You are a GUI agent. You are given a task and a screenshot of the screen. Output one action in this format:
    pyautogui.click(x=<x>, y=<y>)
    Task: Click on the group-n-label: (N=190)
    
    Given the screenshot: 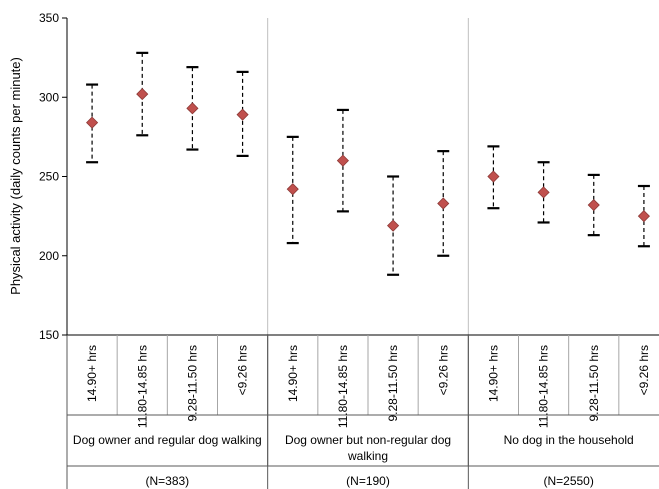 What is the action you would take?
    pyautogui.click(x=368, y=481)
    